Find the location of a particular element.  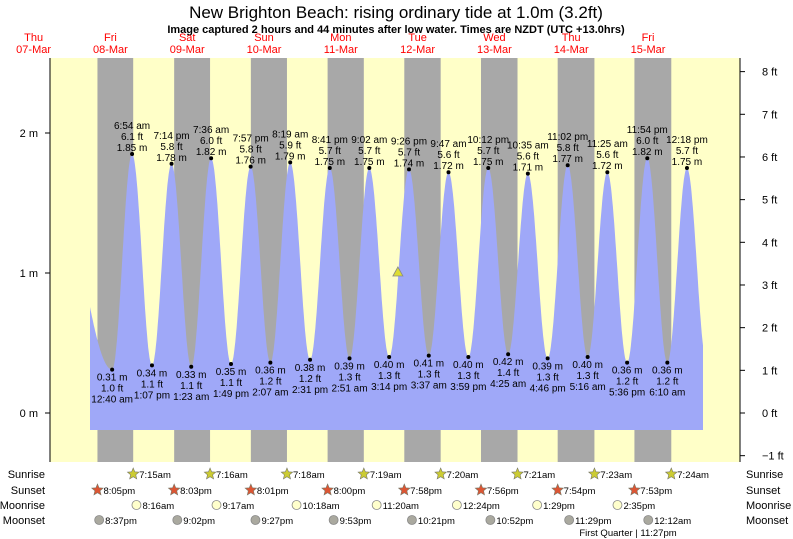

high-tide-m: 1.71 m is located at coordinates (528, 168).